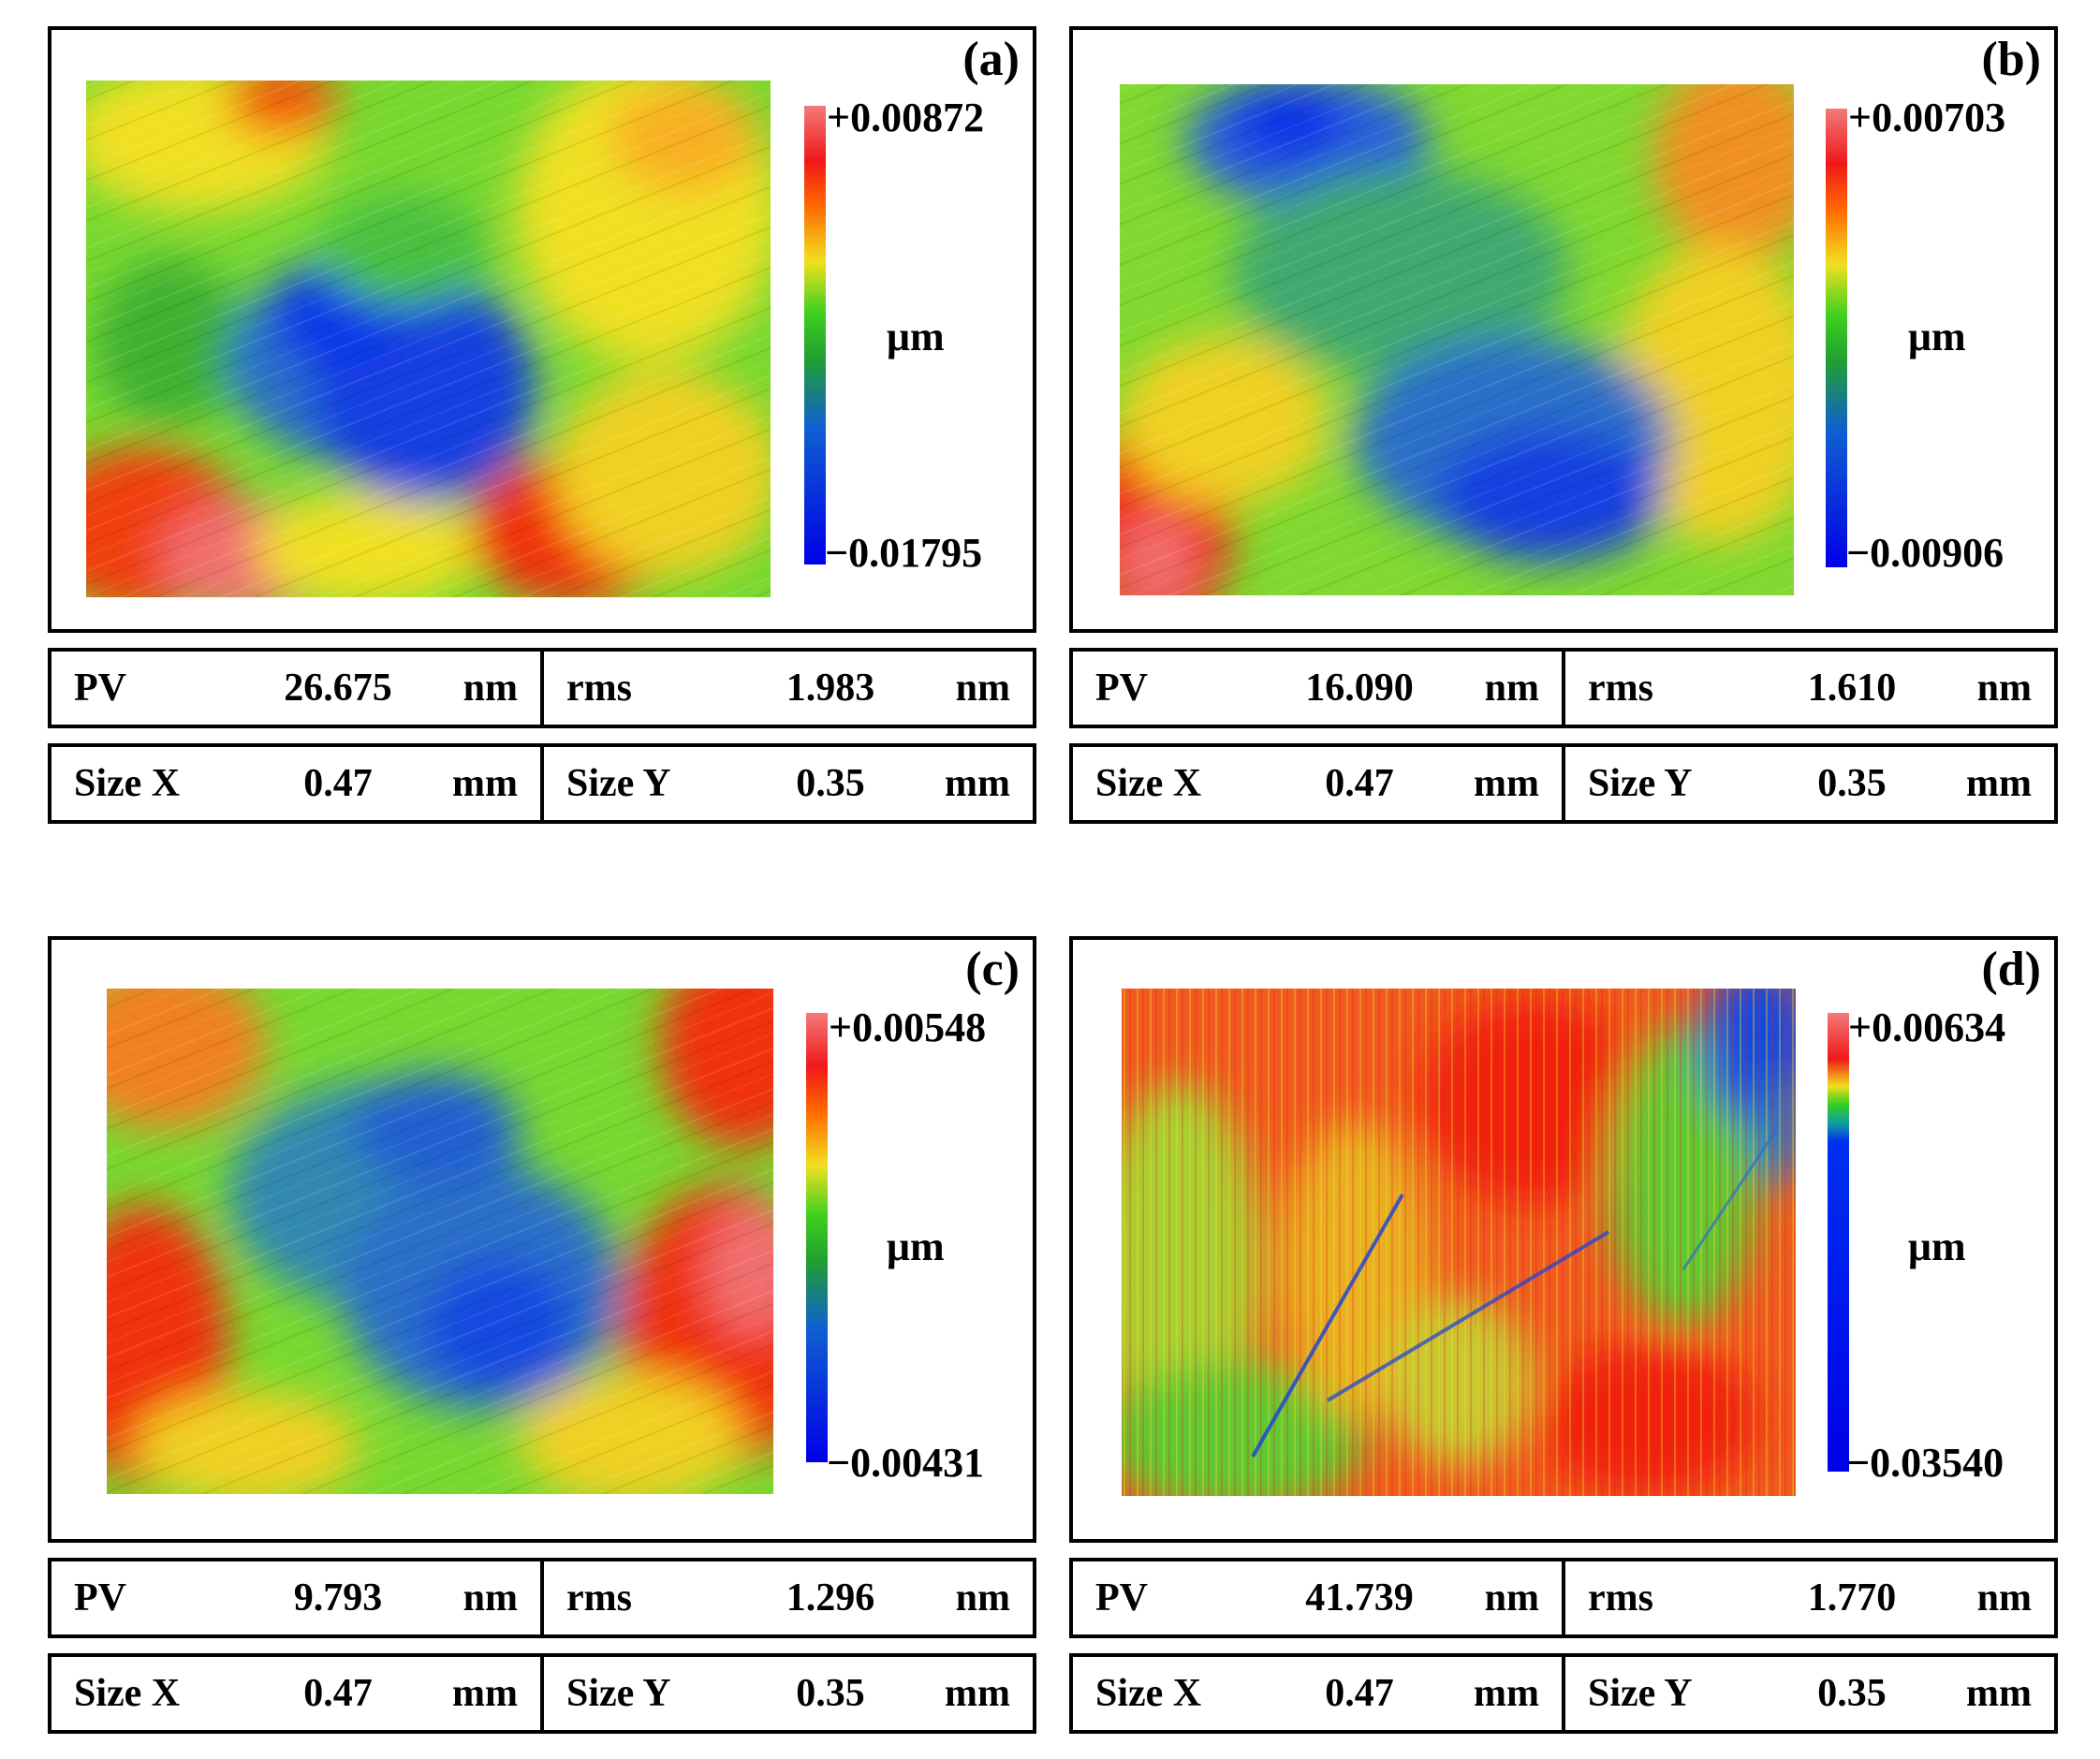 This screenshot has width=2100, height=1759. Describe the element at coordinates (815, 335) in the screenshot. I see `colorbar-a` at that location.